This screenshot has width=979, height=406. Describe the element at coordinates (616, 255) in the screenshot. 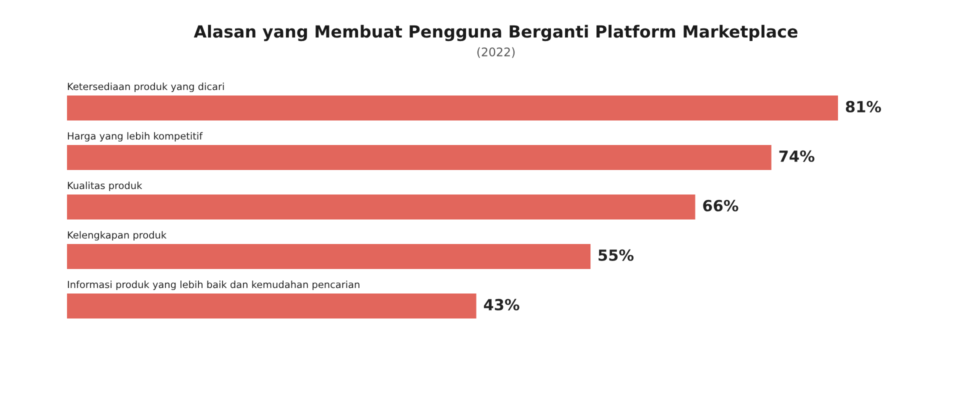

I see `data-label: 55%` at that location.